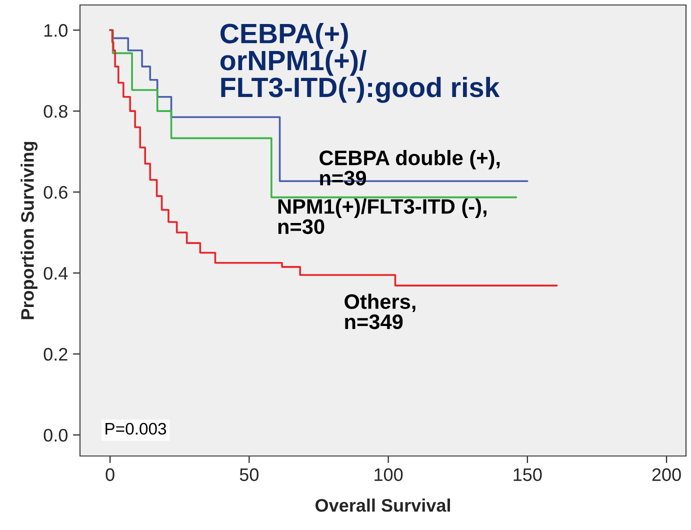 The width and height of the screenshot is (691, 530). I want to click on y-axis-title: Proportion Surviving, so click(29, 231).